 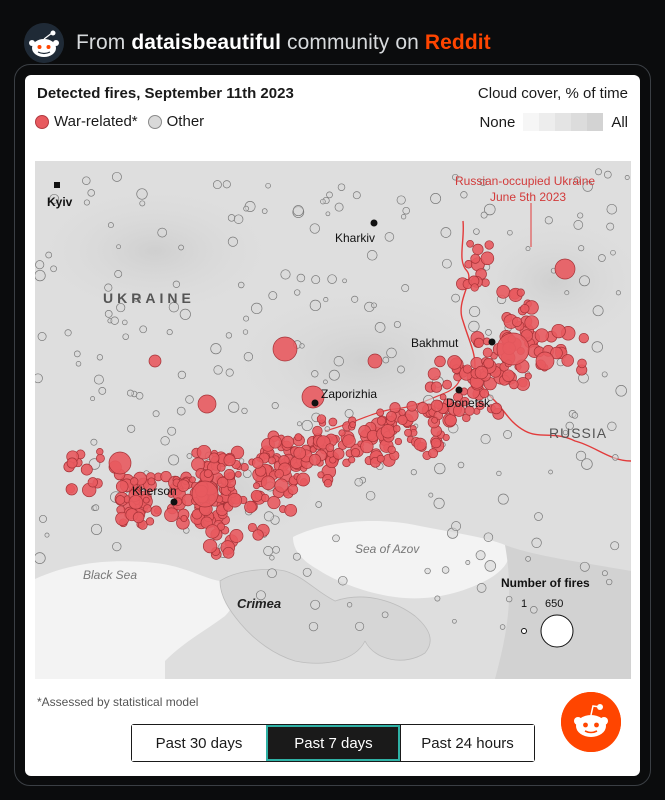 What do you see at coordinates (525, 181) in the screenshot?
I see `occupied-label-line1: Russian-occupied Ukraine` at bounding box center [525, 181].